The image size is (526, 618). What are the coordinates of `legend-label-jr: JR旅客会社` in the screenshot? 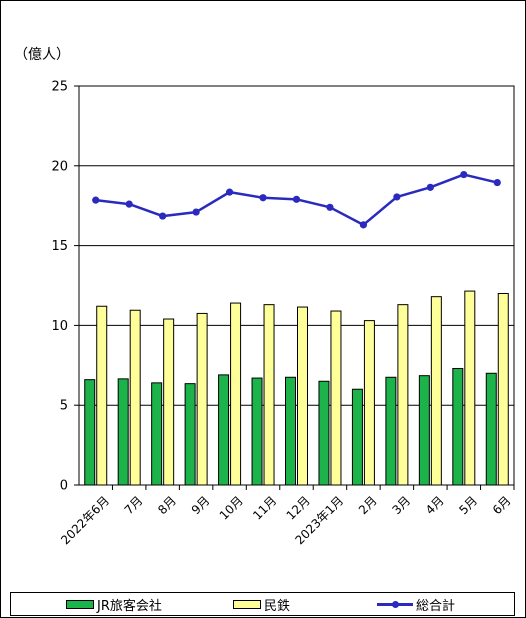 It's located at (129, 606).